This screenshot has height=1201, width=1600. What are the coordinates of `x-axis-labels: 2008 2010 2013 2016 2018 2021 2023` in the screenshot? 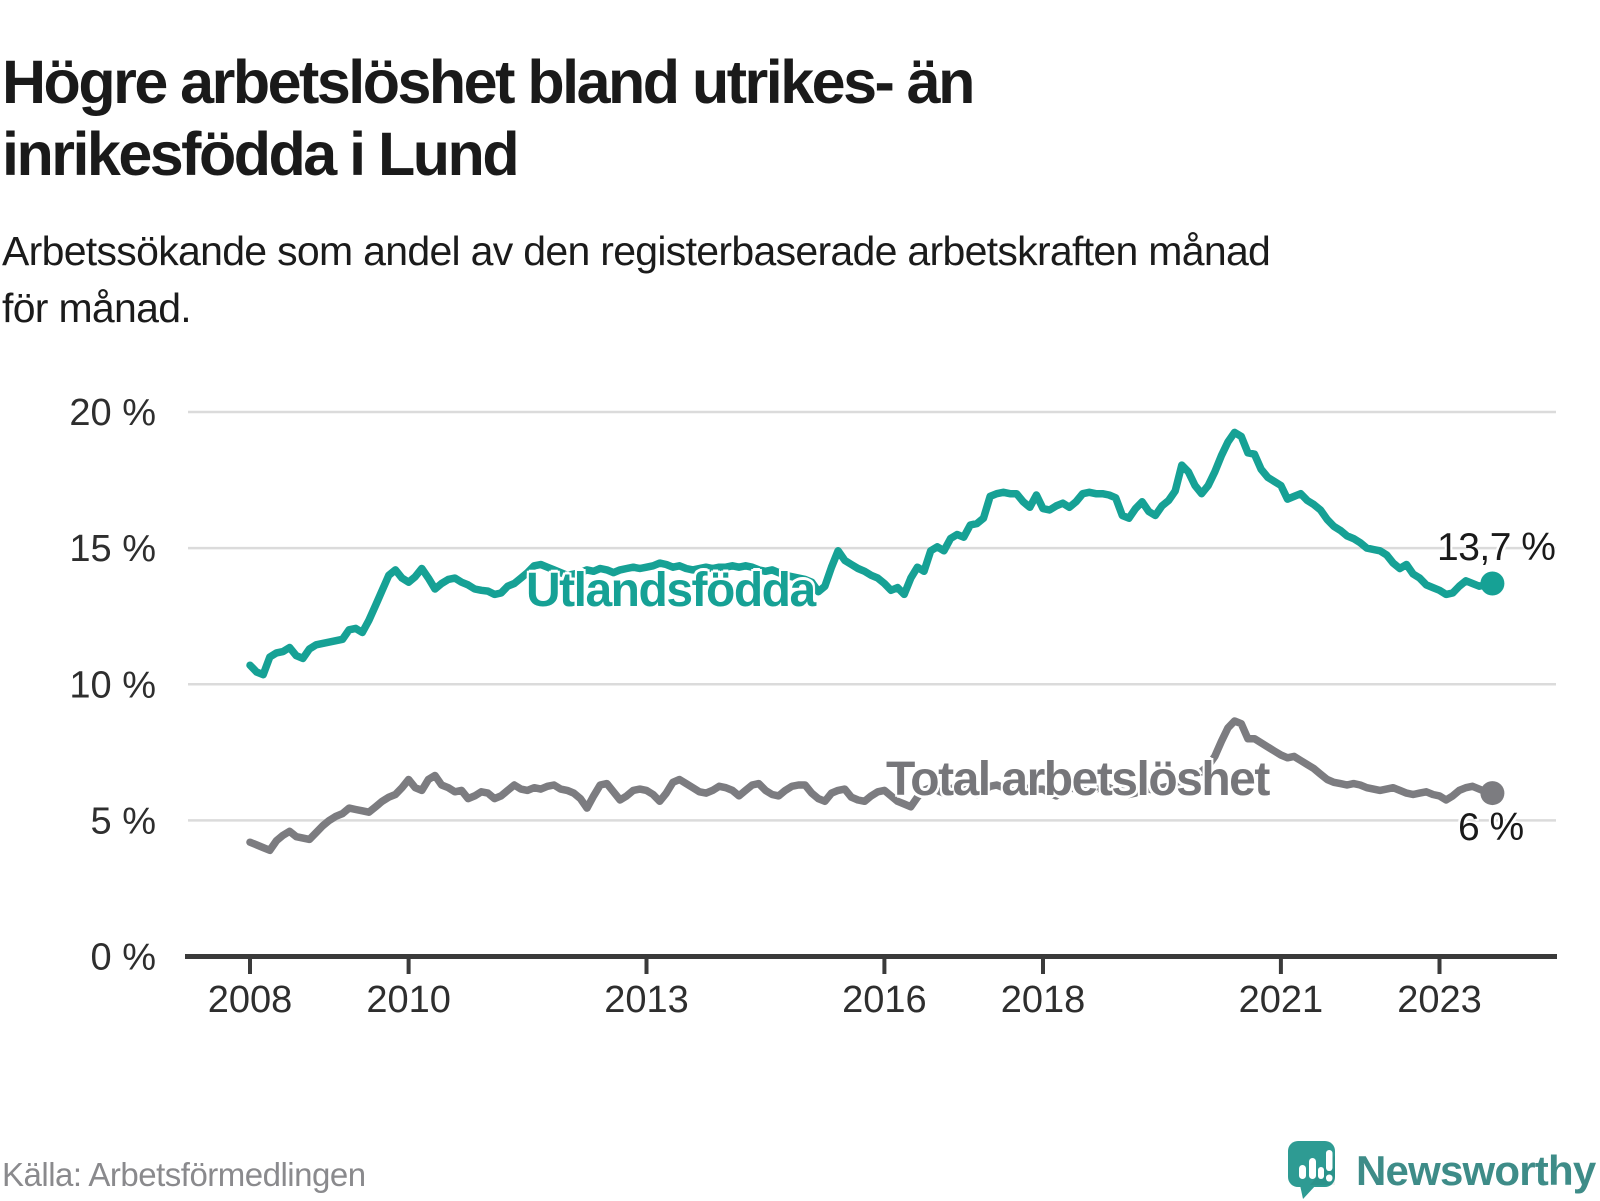 It's located at (845, 1000).